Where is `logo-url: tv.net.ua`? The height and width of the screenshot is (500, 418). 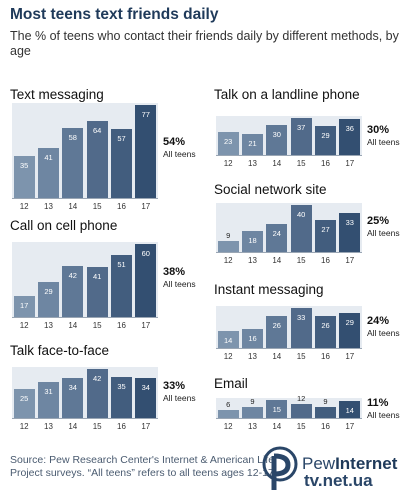
logo-url: tv.net.ua is located at coordinates (338, 480).